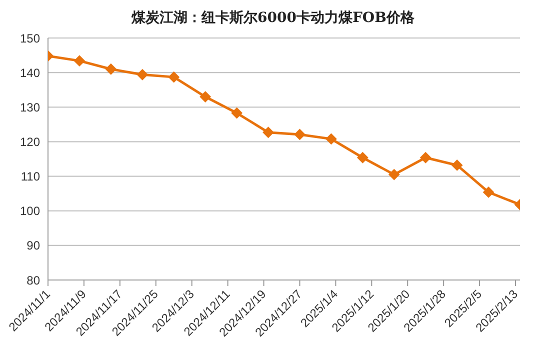 The width and height of the screenshot is (546, 350). Describe the element at coordinates (30, 73) in the screenshot. I see `y-tick-label: 140` at that location.